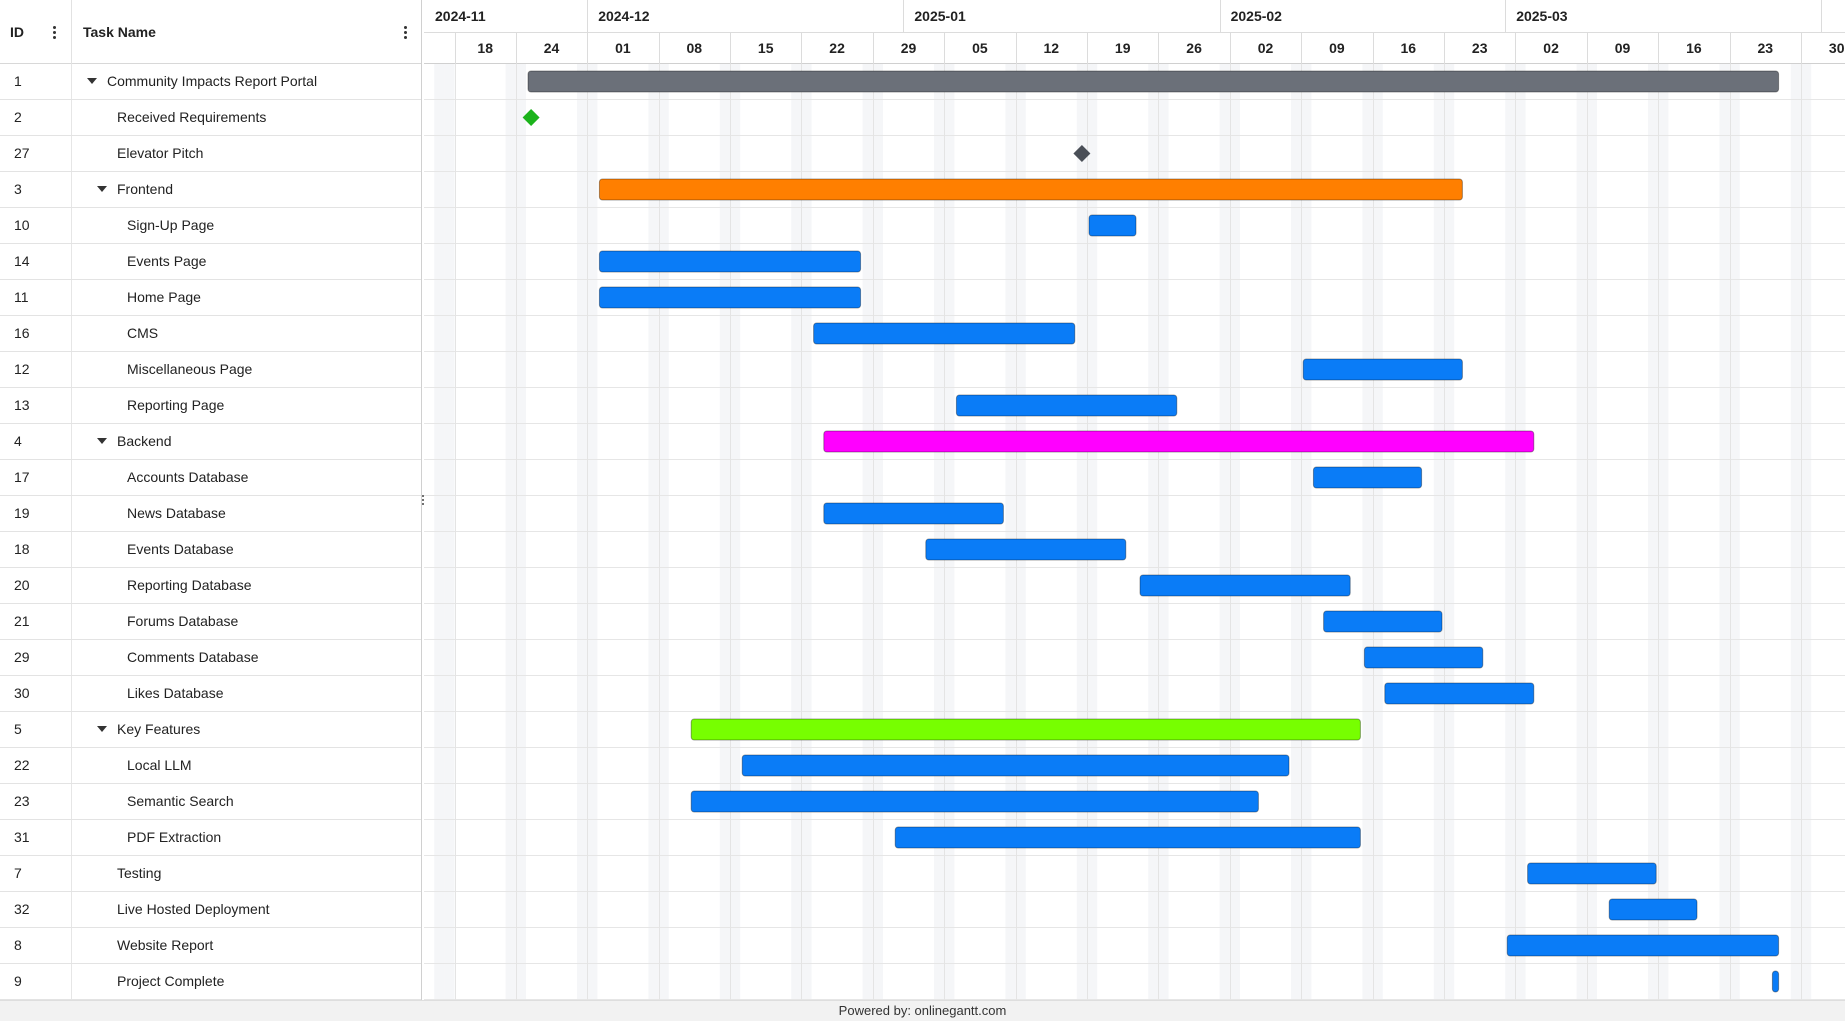  I want to click on task-name-cell: Received Requirements, so click(192, 117).